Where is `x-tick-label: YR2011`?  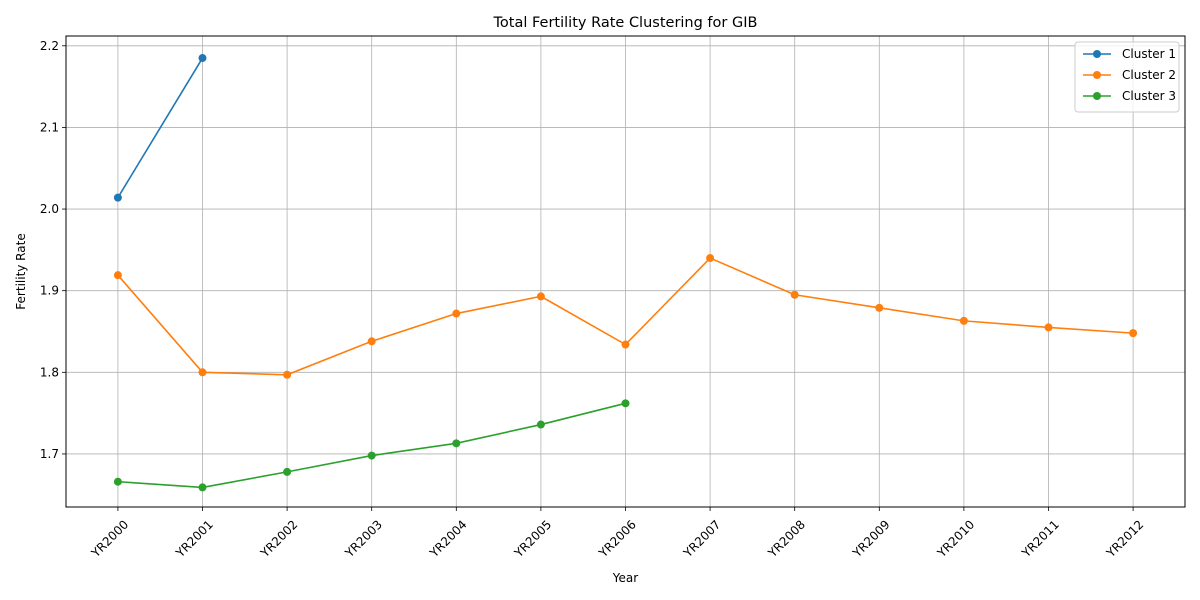
x-tick-label: YR2011 is located at coordinates (1040, 538).